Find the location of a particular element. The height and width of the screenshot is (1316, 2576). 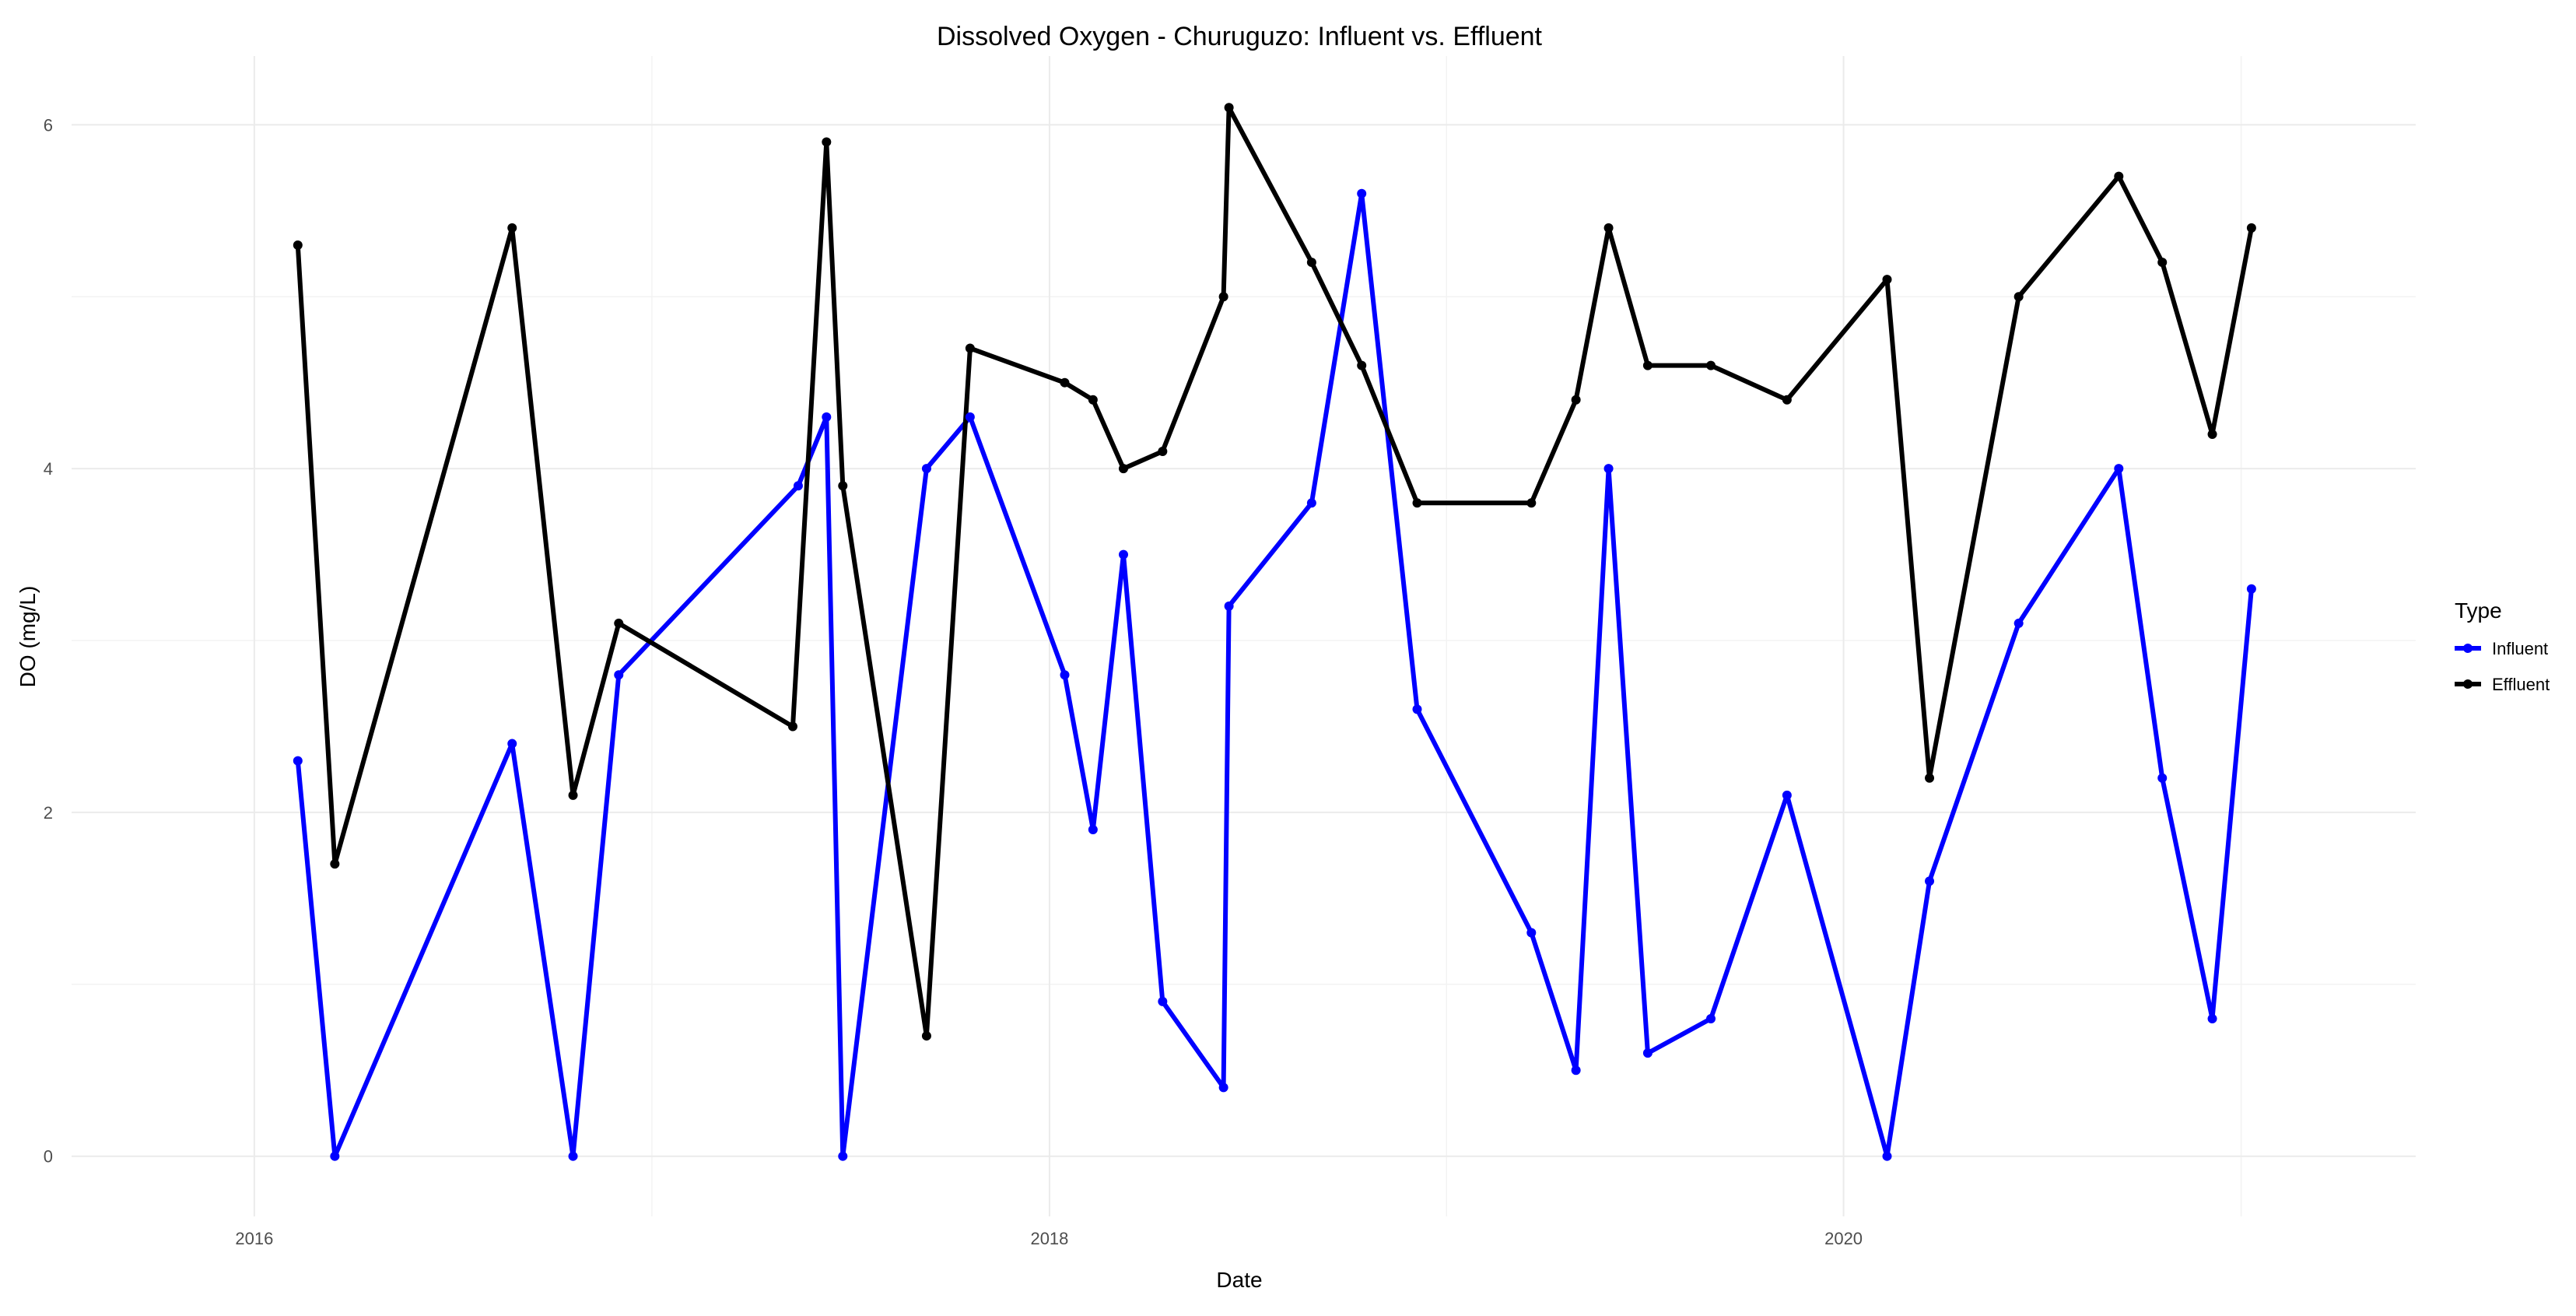

y-tick-label: 2 is located at coordinates (48, 813).